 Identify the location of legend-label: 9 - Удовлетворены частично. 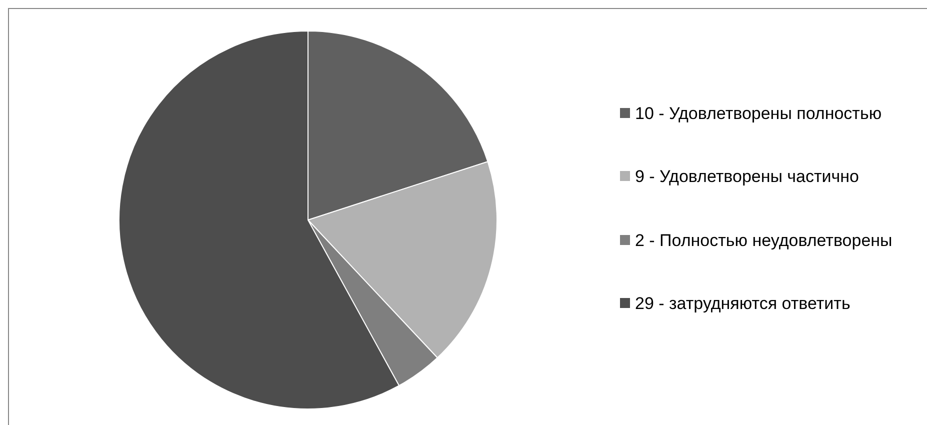
(747, 176).